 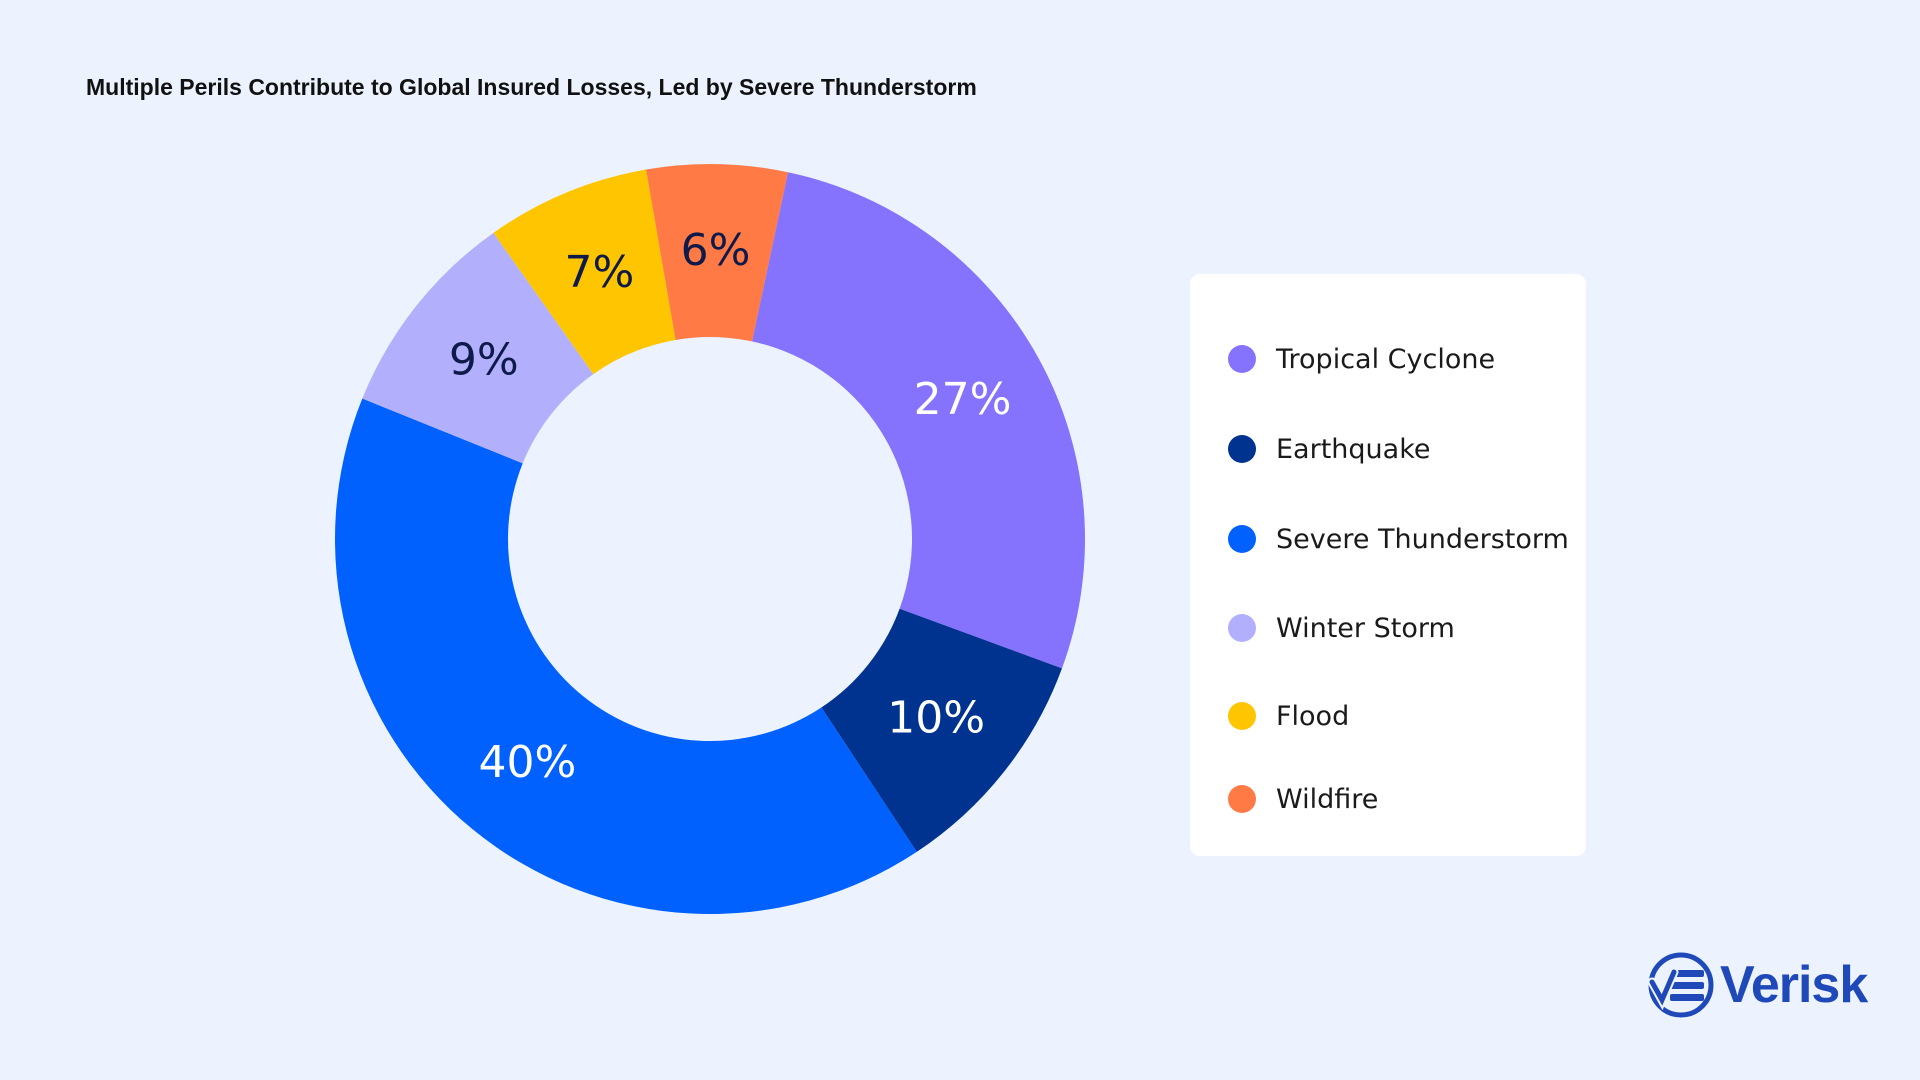 I want to click on slice-label-tropical-cyclone: 27%, so click(x=963, y=399).